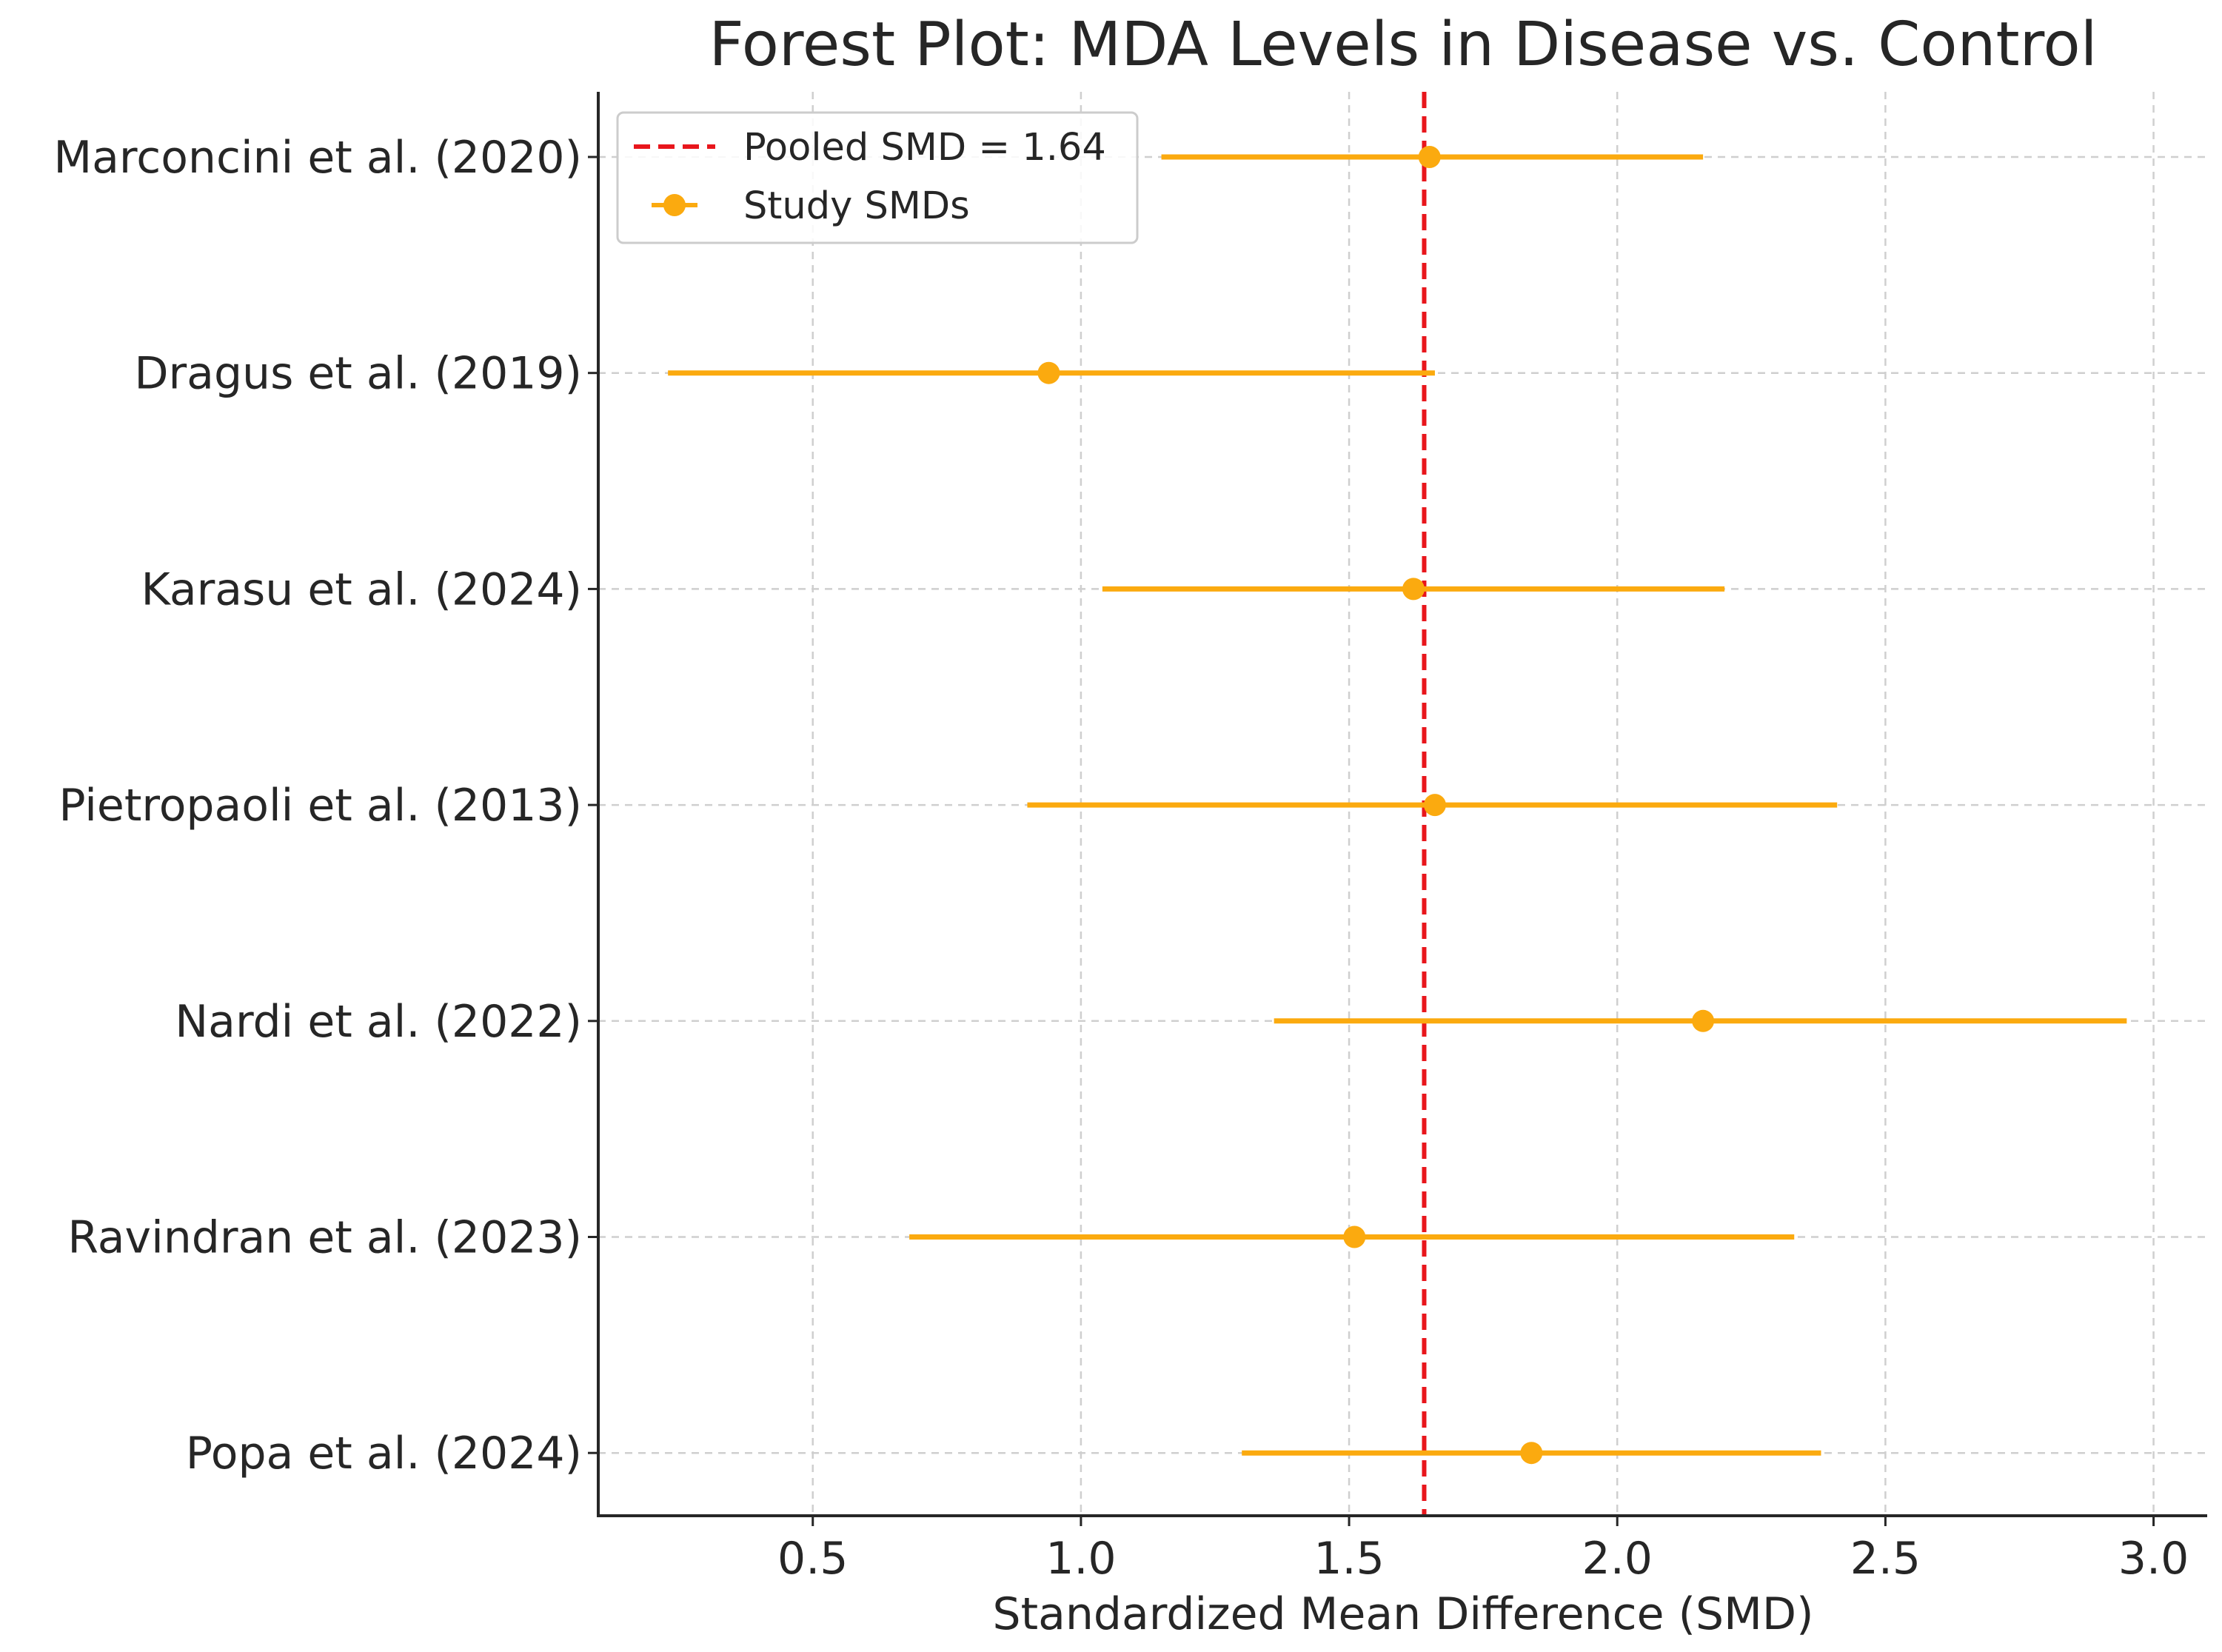  Describe the element at coordinates (318, 158) in the screenshot. I see `y-tick-label: Marconcini et al. (2020)` at that location.